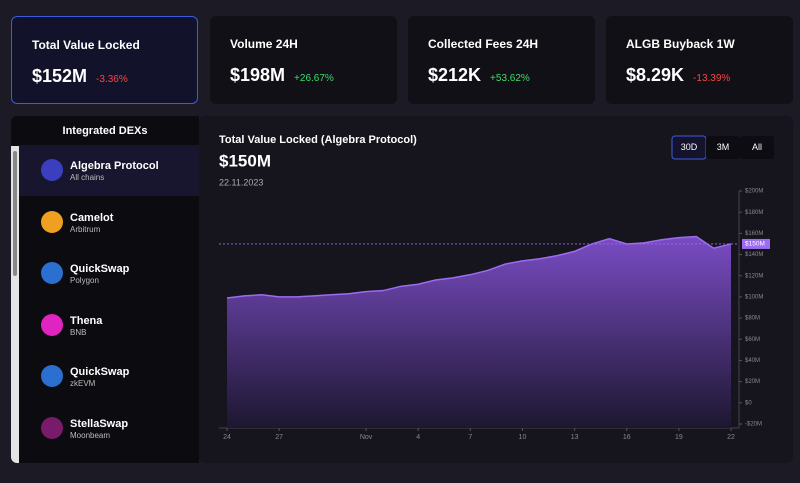 This screenshot has width=800, height=483. Describe the element at coordinates (15, 304) in the screenshot. I see `scrollbar` at that location.